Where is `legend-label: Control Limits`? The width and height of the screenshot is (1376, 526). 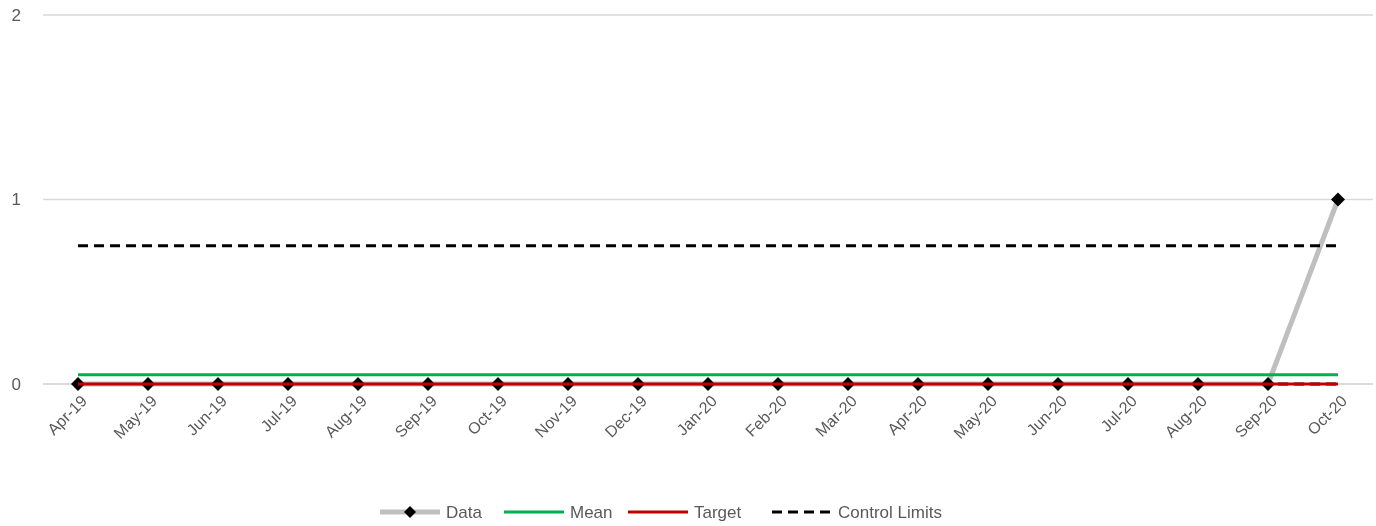 legend-label: Control Limits is located at coordinates (890, 512).